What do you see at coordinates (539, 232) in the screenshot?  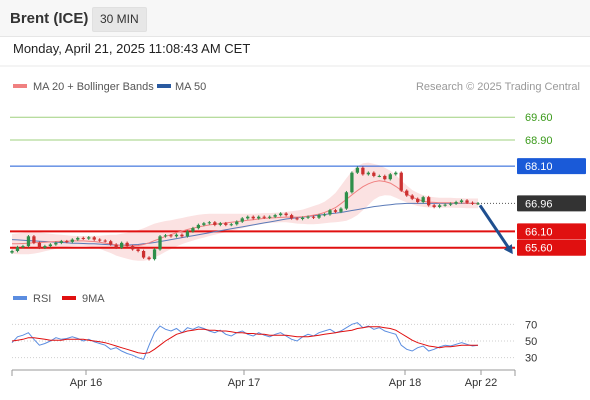 I see `level-label-4: 66.10` at bounding box center [539, 232].